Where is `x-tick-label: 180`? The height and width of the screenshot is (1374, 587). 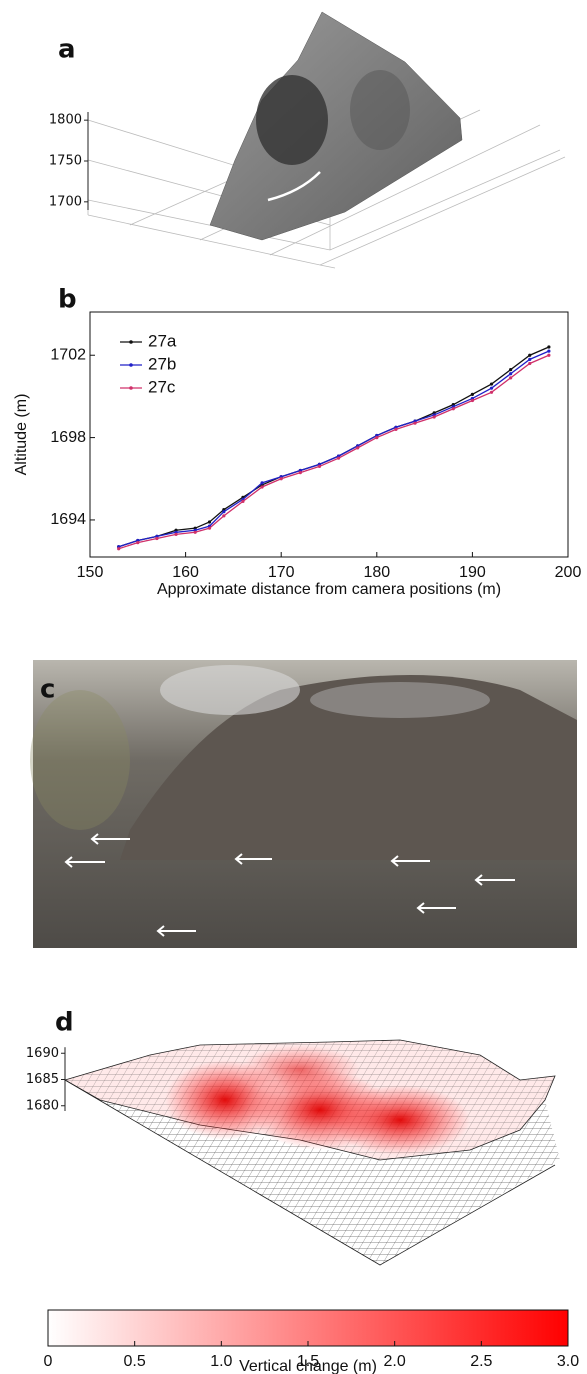 x-tick-label: 180 is located at coordinates (376, 572).